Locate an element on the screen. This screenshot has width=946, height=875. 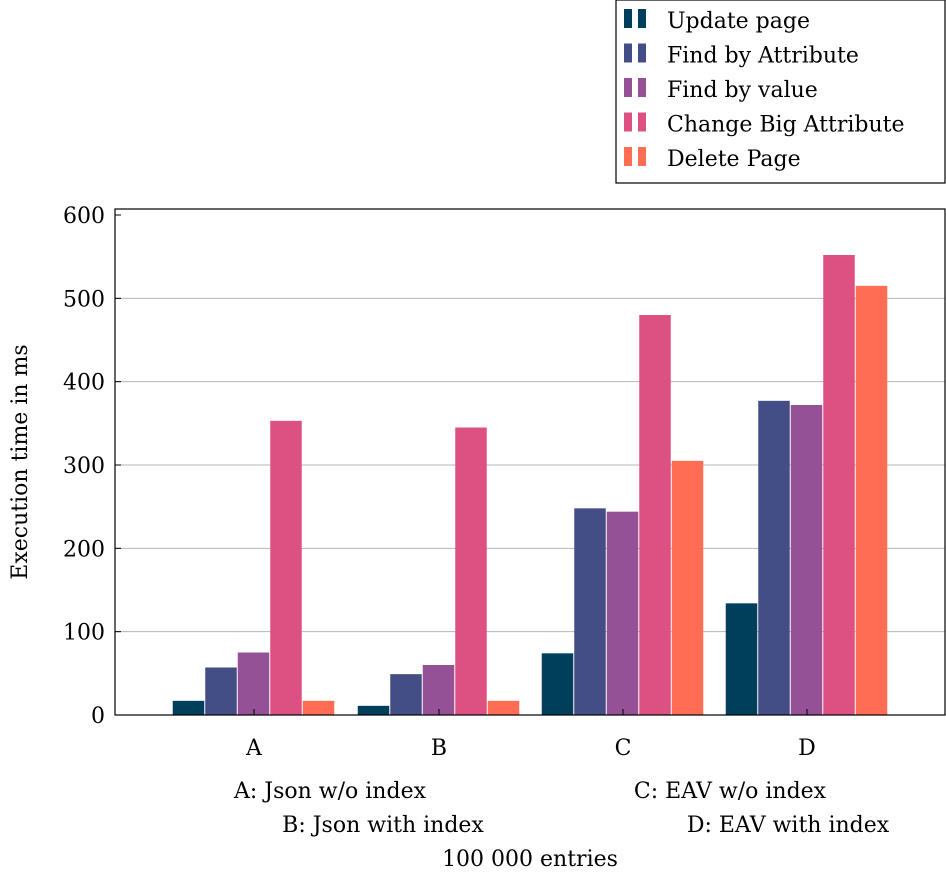
y-axis-ticks: 0 100 200 300 400 500 600 is located at coordinates (92, 466).